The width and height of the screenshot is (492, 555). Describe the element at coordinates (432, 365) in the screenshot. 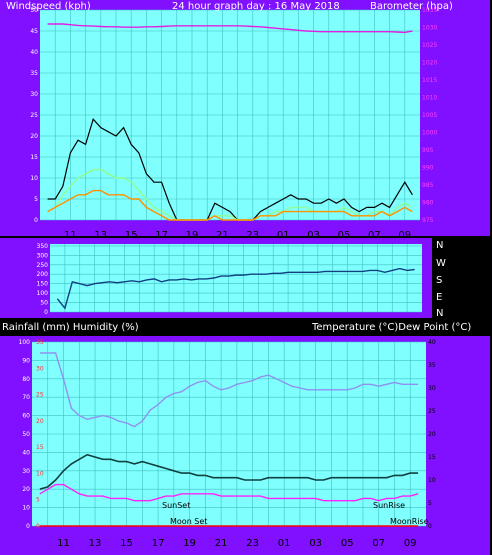

I see `y2-tick-label: 35` at that location.